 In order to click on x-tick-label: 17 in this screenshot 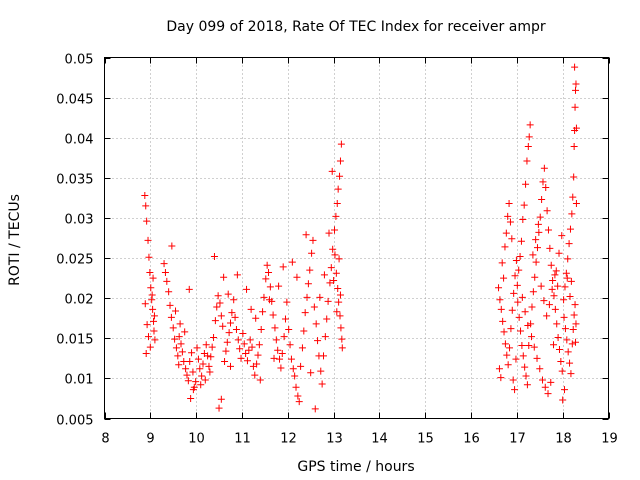, I will do `click(517, 439)`.